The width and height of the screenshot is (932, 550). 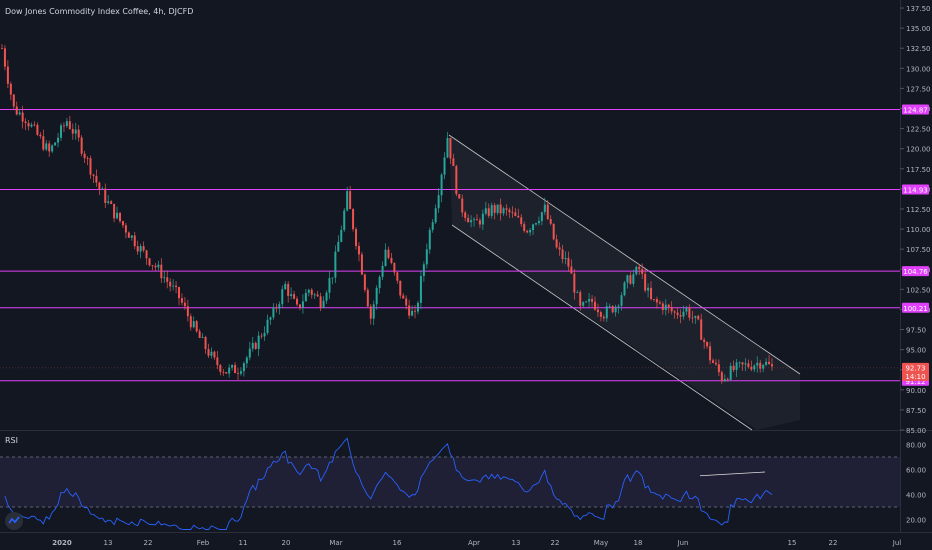 I want to click on price-level-label: 100.21, so click(x=915, y=309).